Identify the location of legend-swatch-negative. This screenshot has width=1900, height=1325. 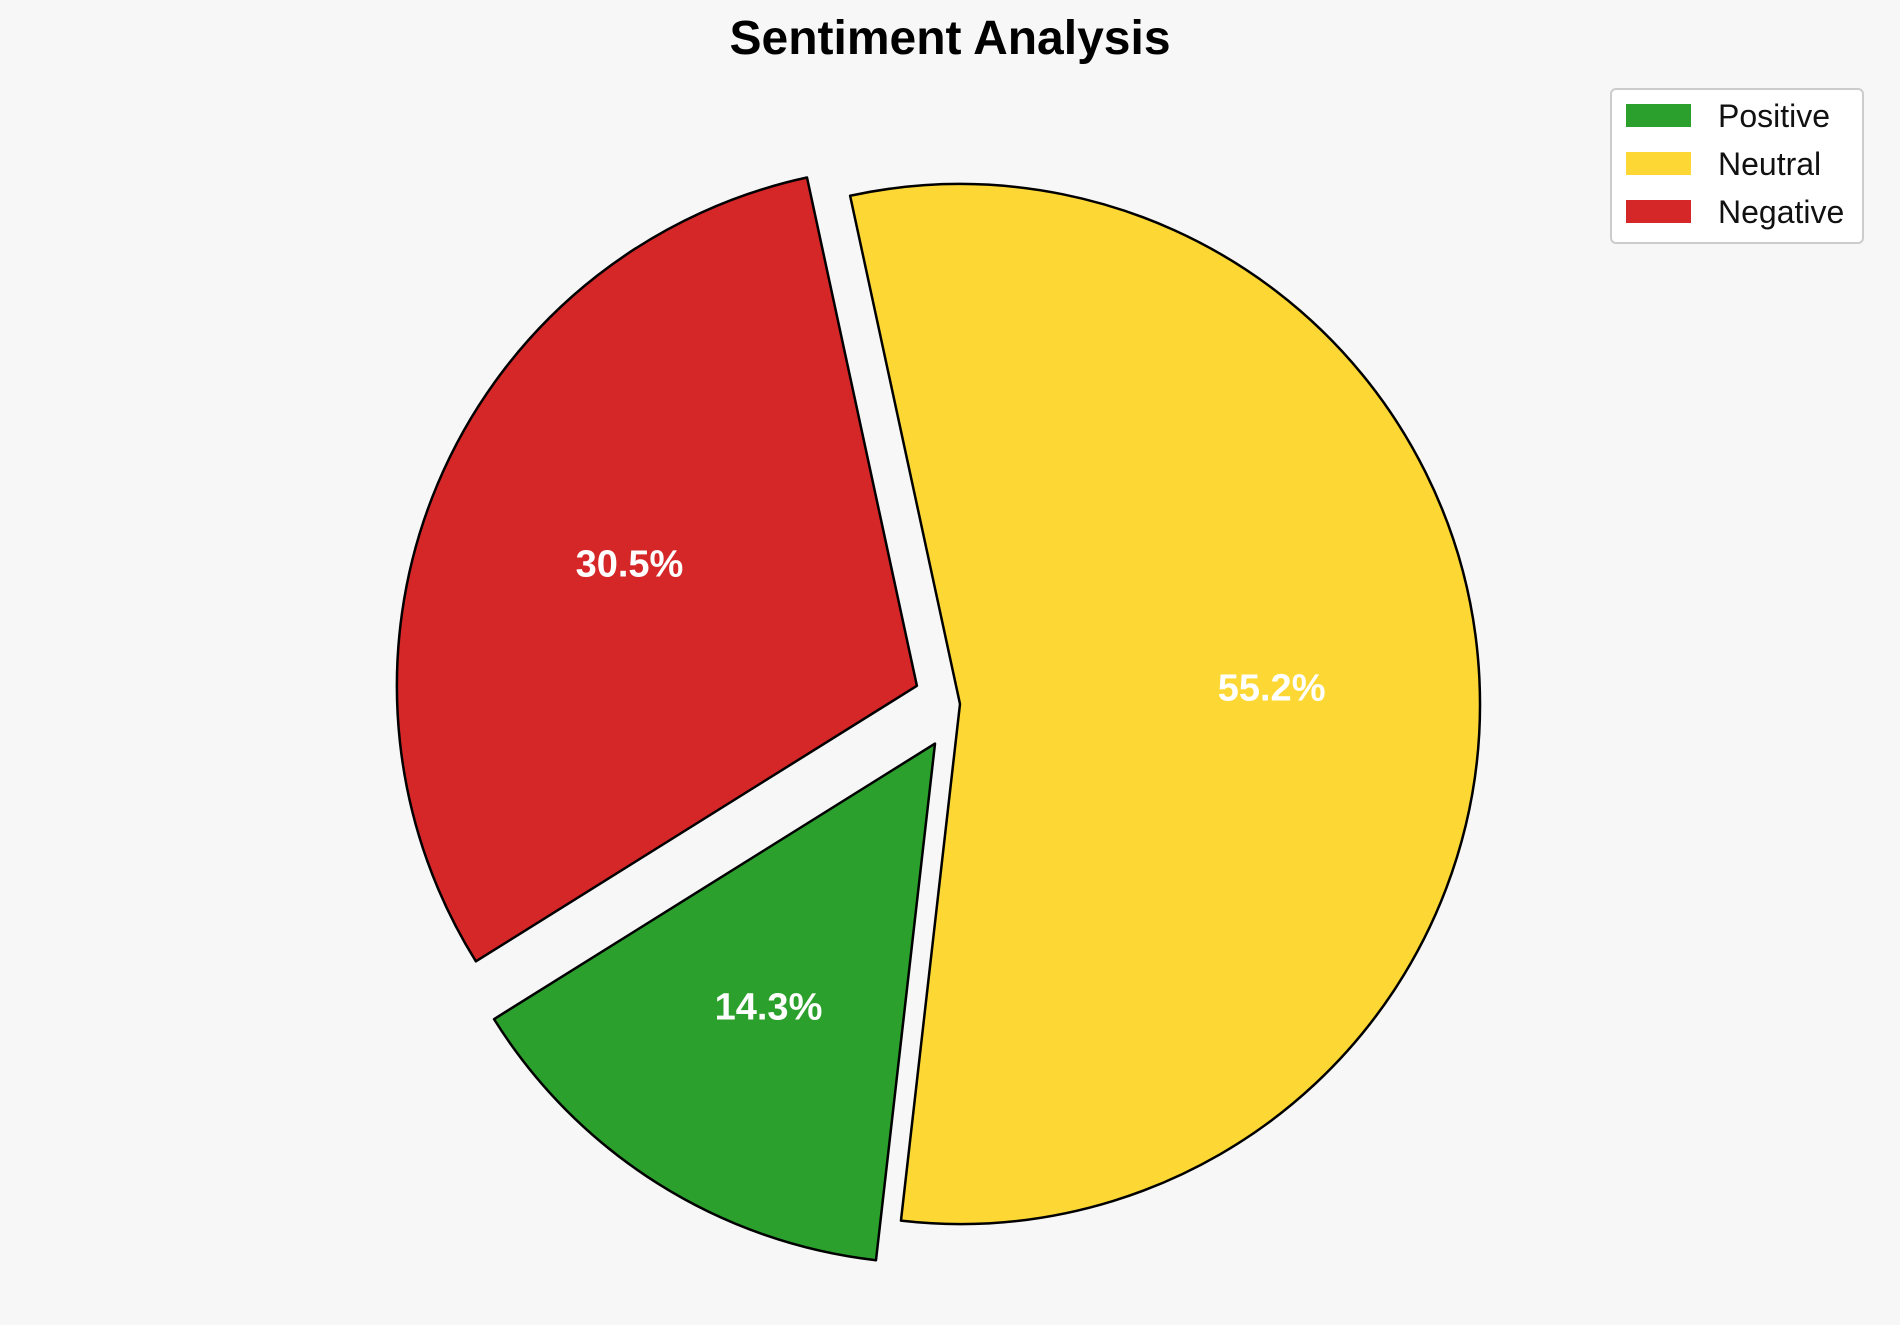
(1658, 211).